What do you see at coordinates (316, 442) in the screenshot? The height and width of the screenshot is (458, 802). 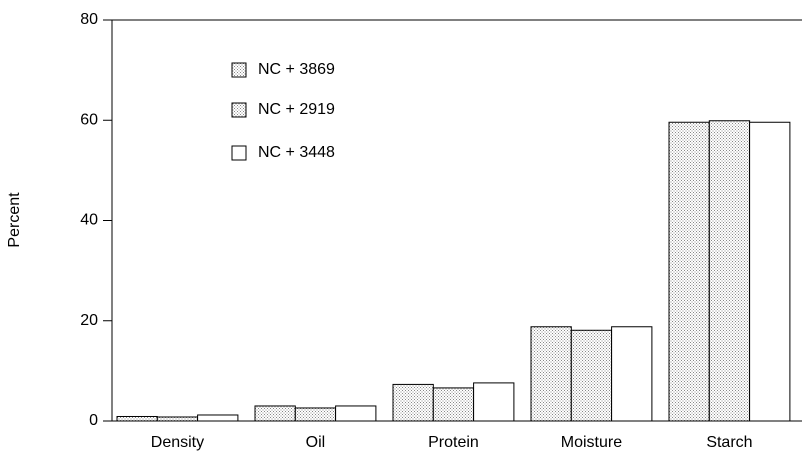 I see `x-tick-label: Oil` at bounding box center [316, 442].